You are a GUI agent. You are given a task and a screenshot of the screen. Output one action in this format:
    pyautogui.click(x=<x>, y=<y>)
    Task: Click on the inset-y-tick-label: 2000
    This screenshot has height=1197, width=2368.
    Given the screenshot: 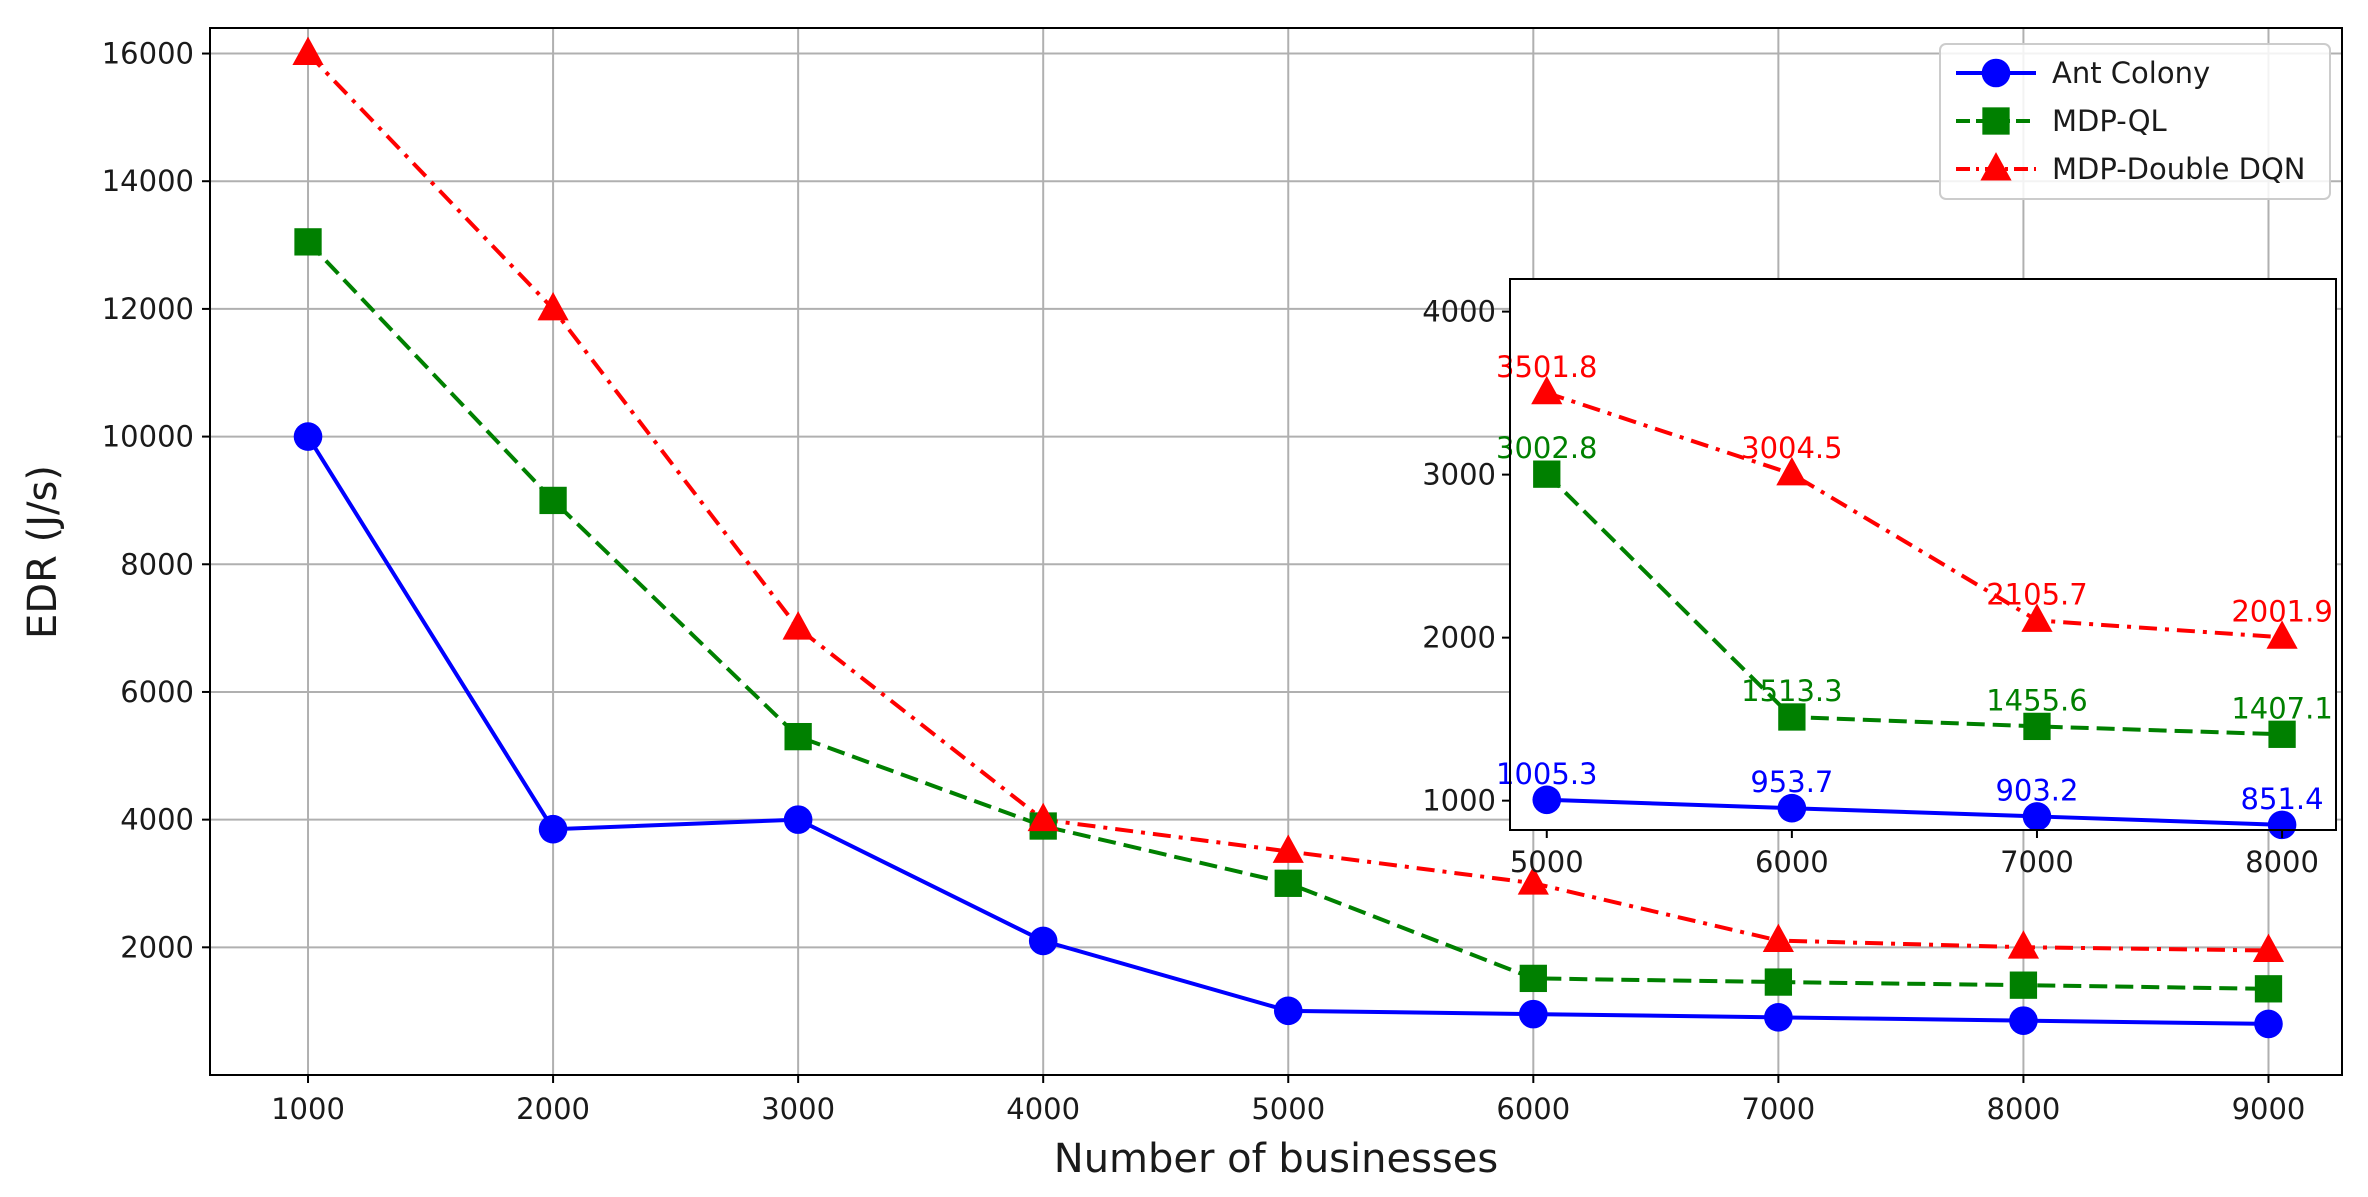 What is the action you would take?
    pyautogui.click(x=1459, y=638)
    